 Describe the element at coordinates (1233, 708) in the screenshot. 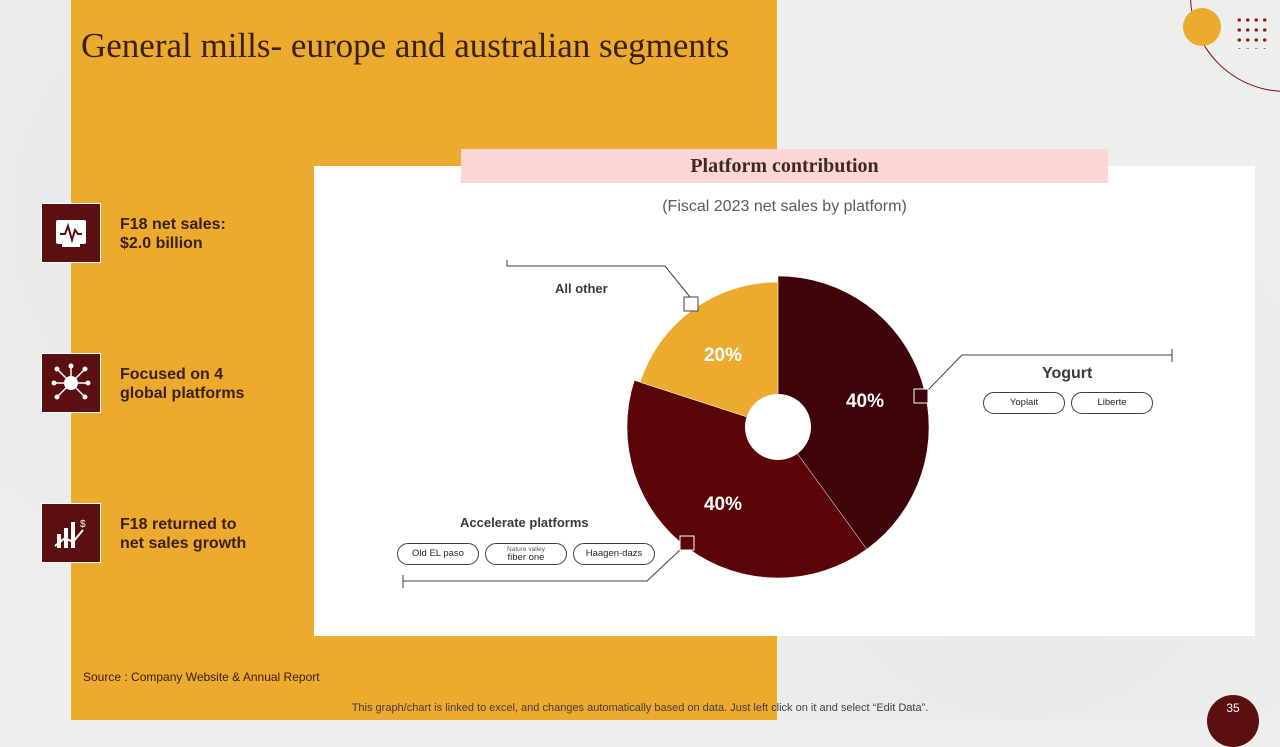

I see `page-number: 35` at that location.